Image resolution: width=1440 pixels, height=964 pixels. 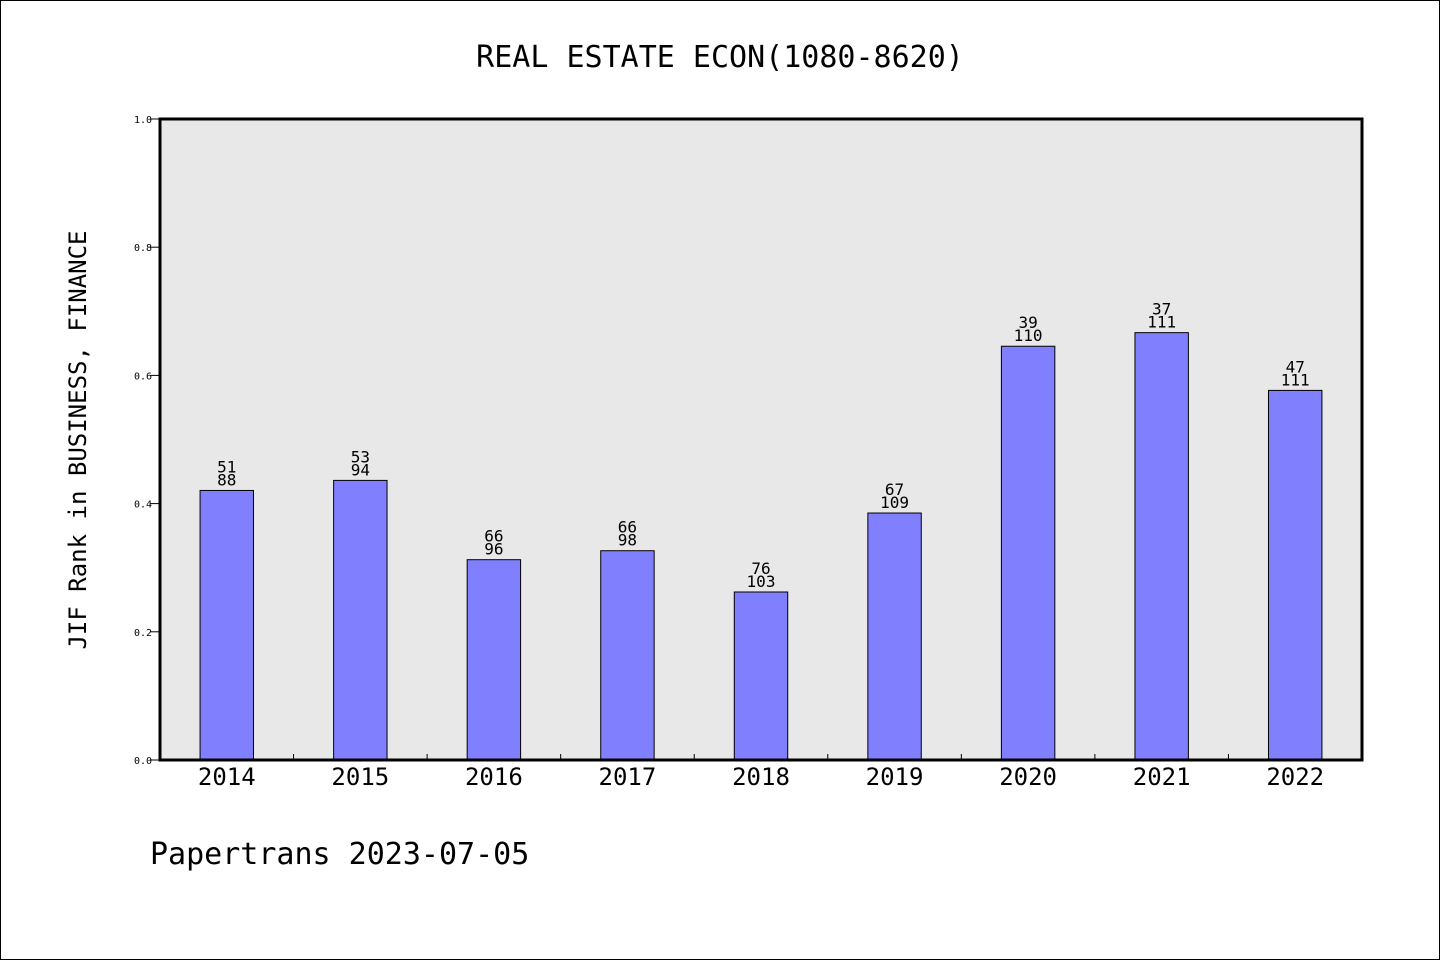 I want to click on bar-label-rank: 51, so click(x=226, y=466).